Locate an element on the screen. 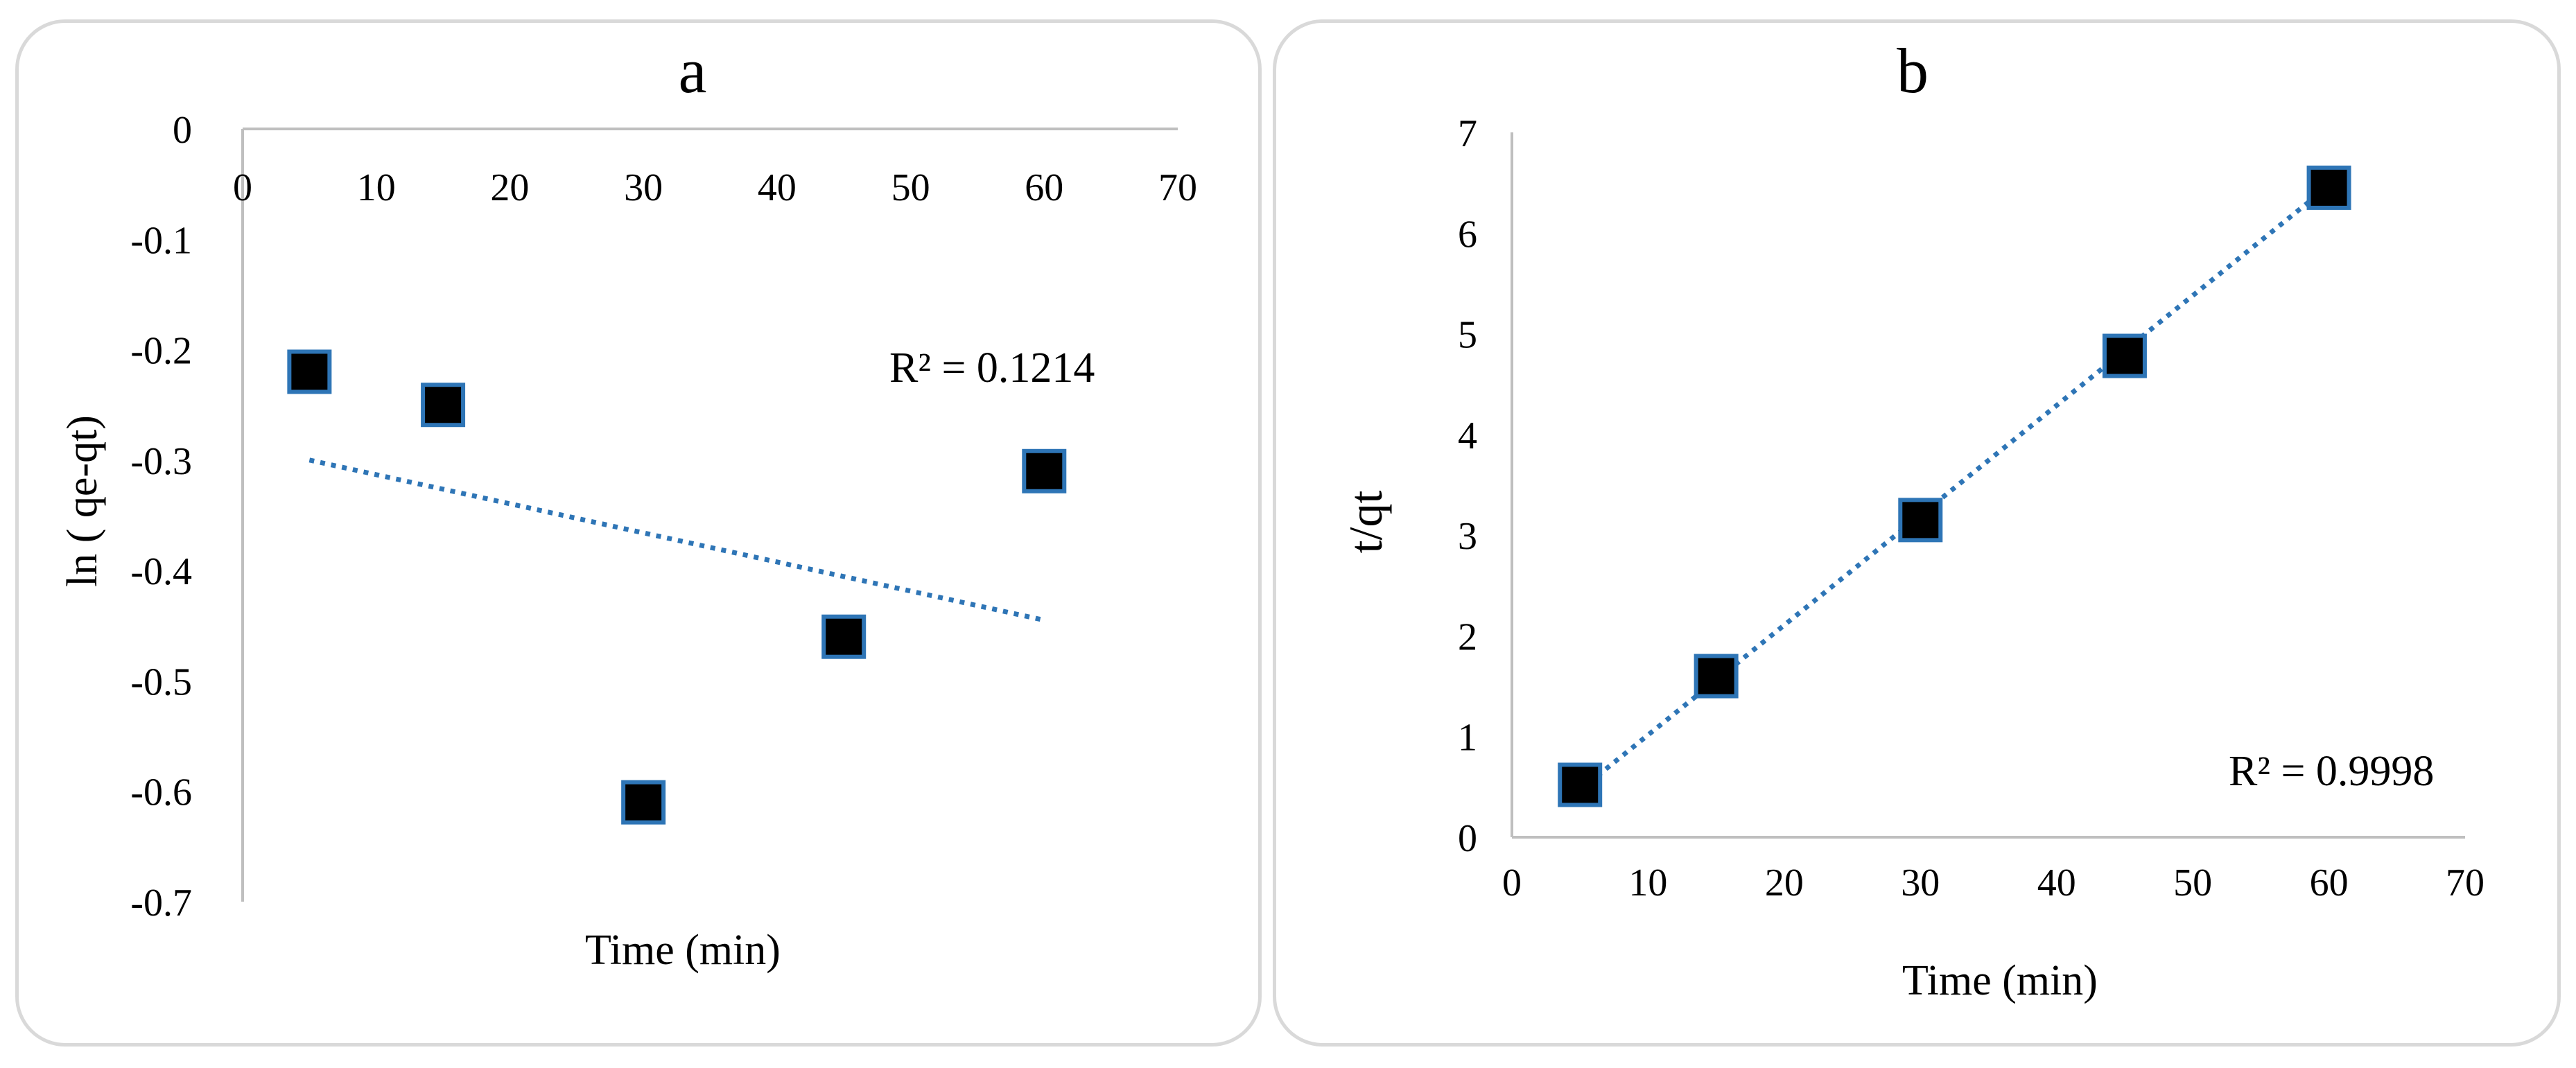 The width and height of the screenshot is (2576, 1068). y-axis-label: ln ( qe-qt) is located at coordinates (82, 501).